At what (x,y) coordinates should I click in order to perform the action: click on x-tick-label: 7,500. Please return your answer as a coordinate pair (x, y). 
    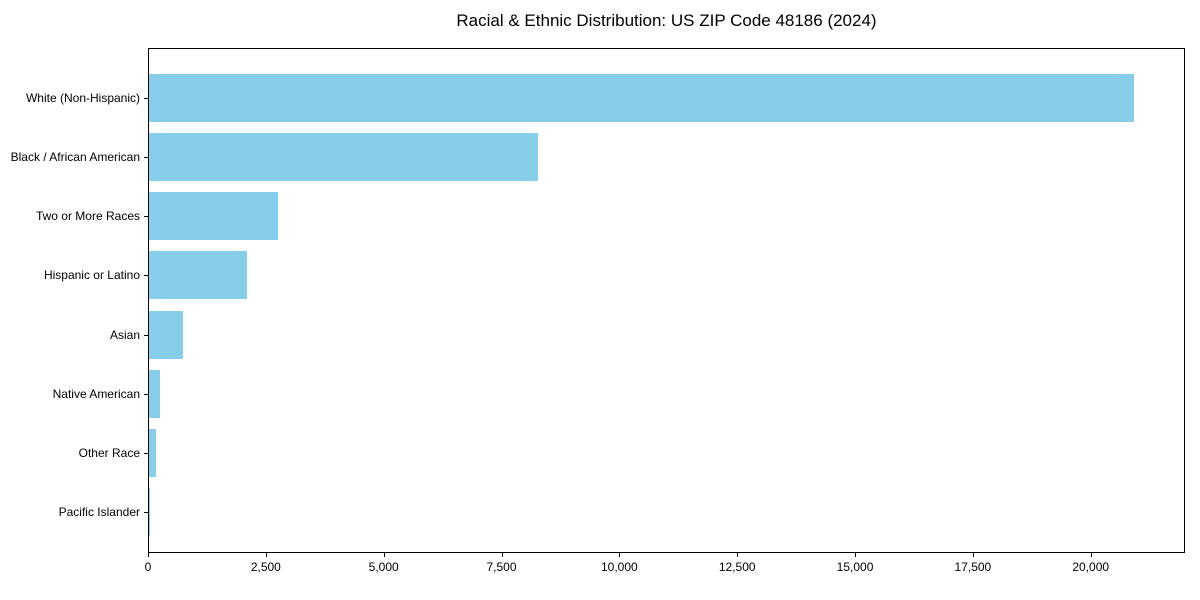
    Looking at the image, I should click on (501, 567).